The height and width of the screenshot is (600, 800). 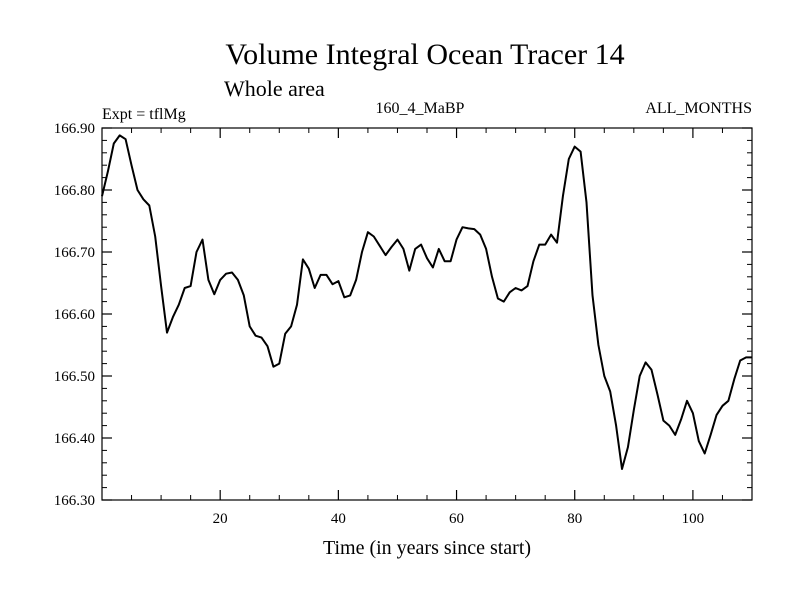 What do you see at coordinates (456, 519) in the screenshot?
I see `x-tick-label: 60` at bounding box center [456, 519].